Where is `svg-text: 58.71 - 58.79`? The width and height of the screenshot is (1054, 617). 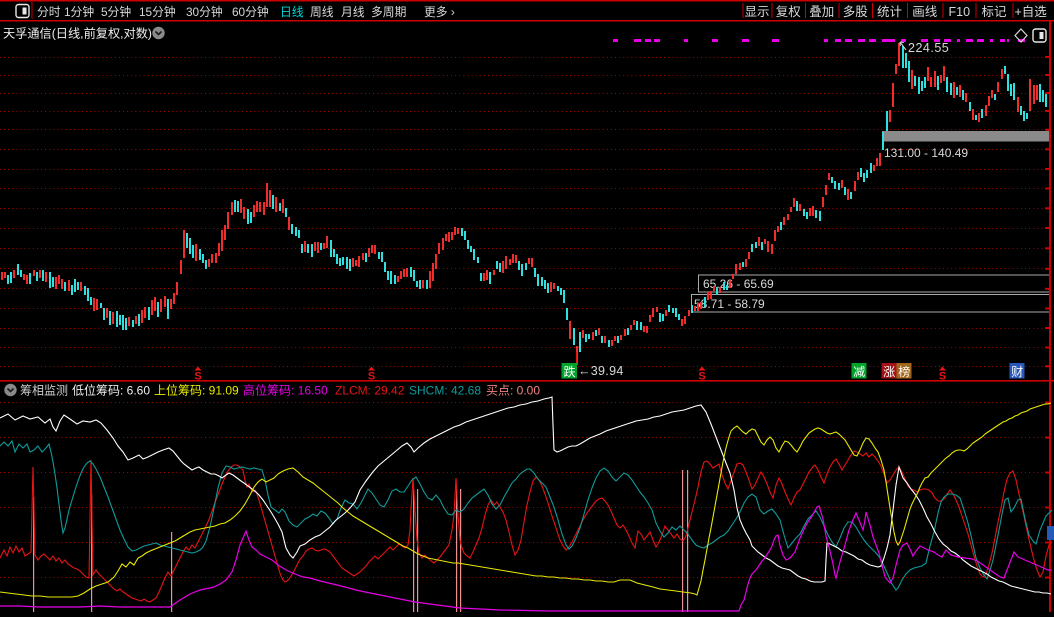 svg-text: 58.71 - 58.79 is located at coordinates (729, 304).